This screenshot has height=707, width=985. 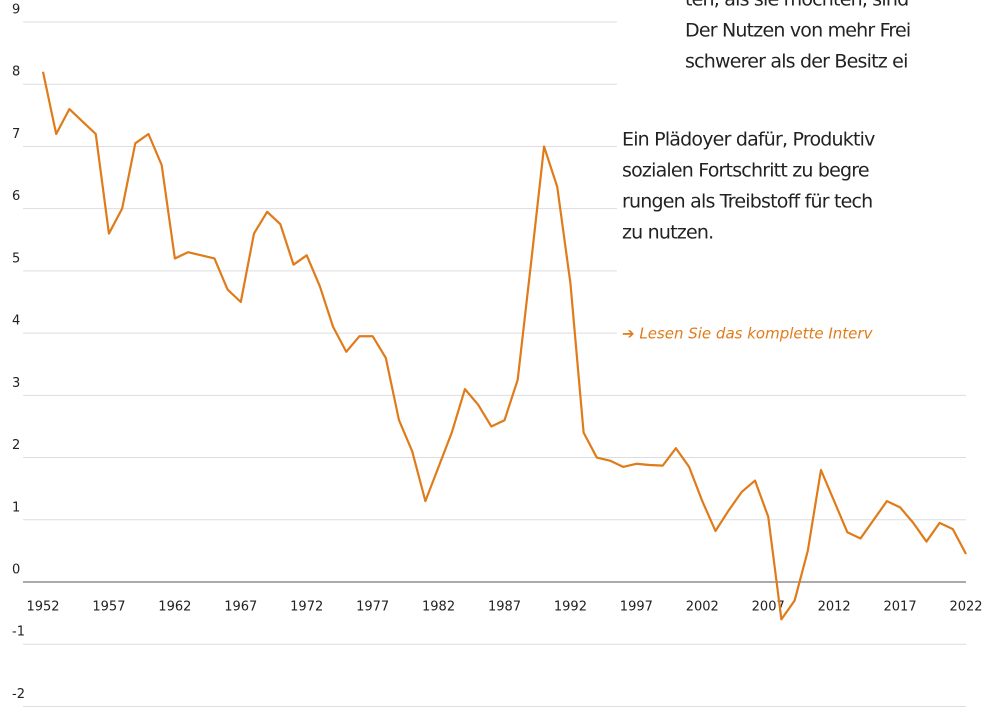 What do you see at coordinates (18, 632) in the screenshot?
I see `y-tick-label: -1` at bounding box center [18, 632].